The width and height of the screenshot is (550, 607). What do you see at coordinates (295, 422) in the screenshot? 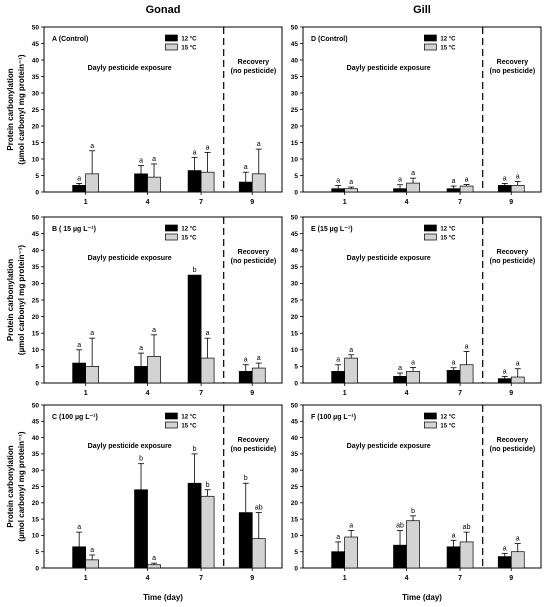
I see `y-tick-label: 45` at bounding box center [295, 422].